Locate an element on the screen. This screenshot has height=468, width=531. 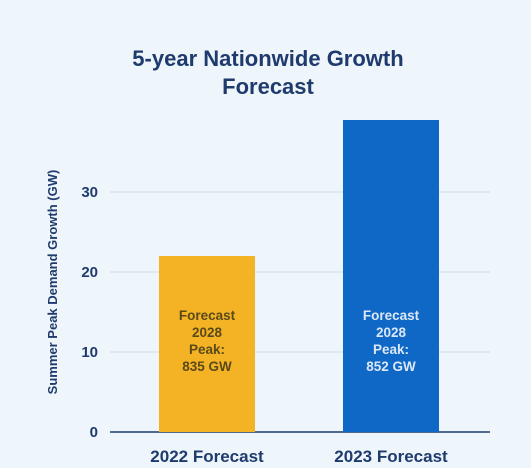
chart-title-line-1: 5-year Nationwide Growth is located at coordinates (267, 58).